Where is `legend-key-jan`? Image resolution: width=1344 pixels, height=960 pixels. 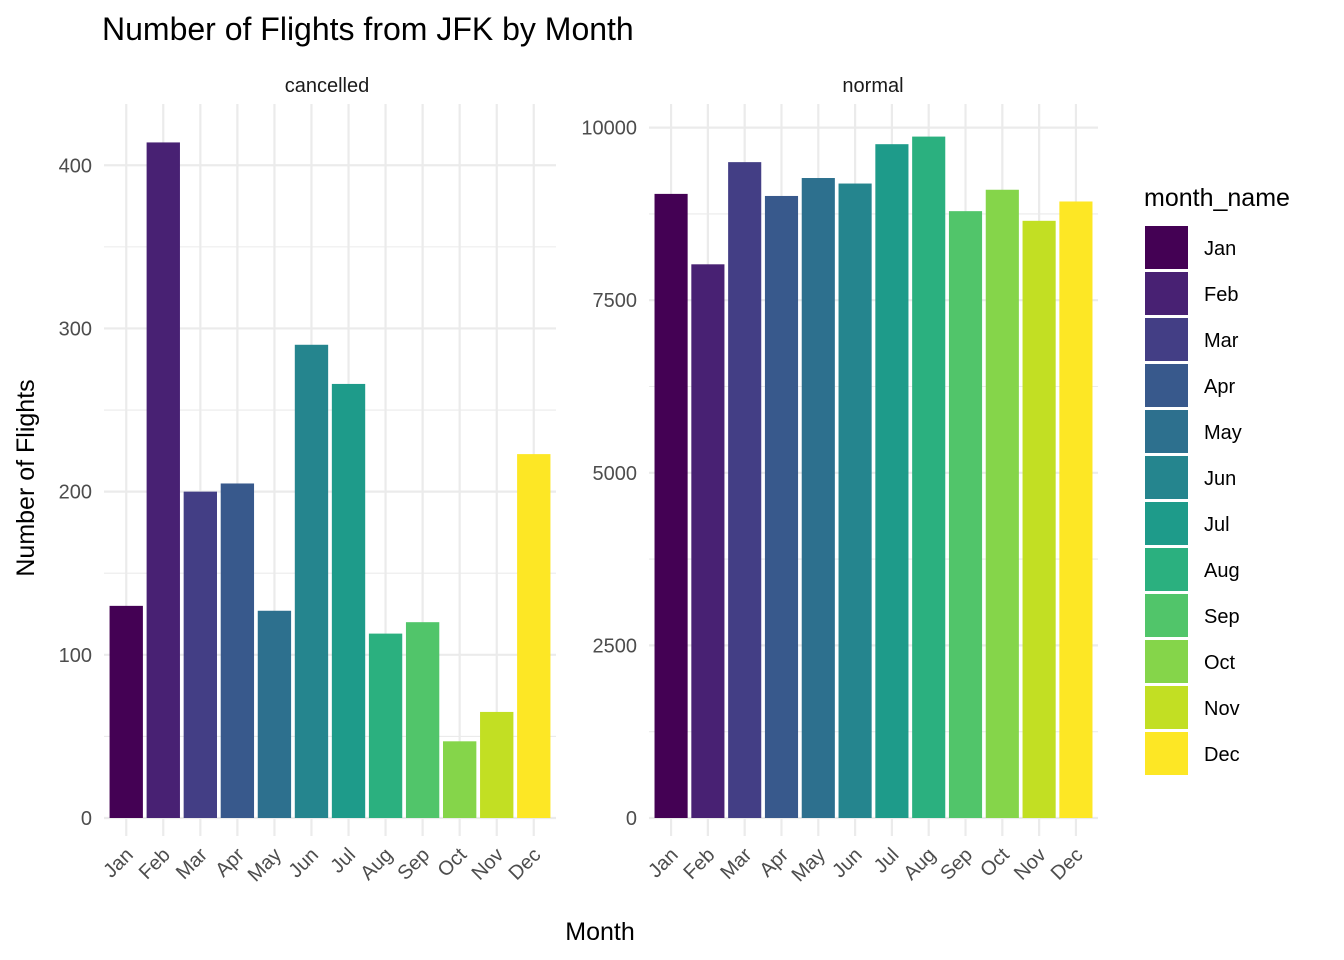
legend-key-jan is located at coordinates (1166, 247).